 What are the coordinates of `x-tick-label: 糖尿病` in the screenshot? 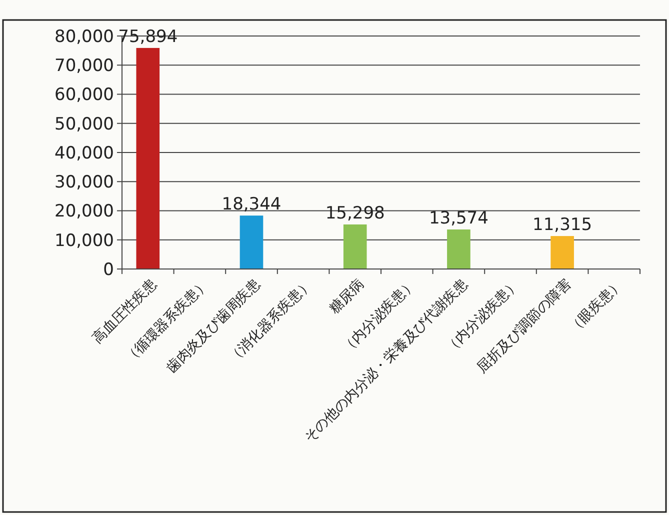 It's located at (347, 296).